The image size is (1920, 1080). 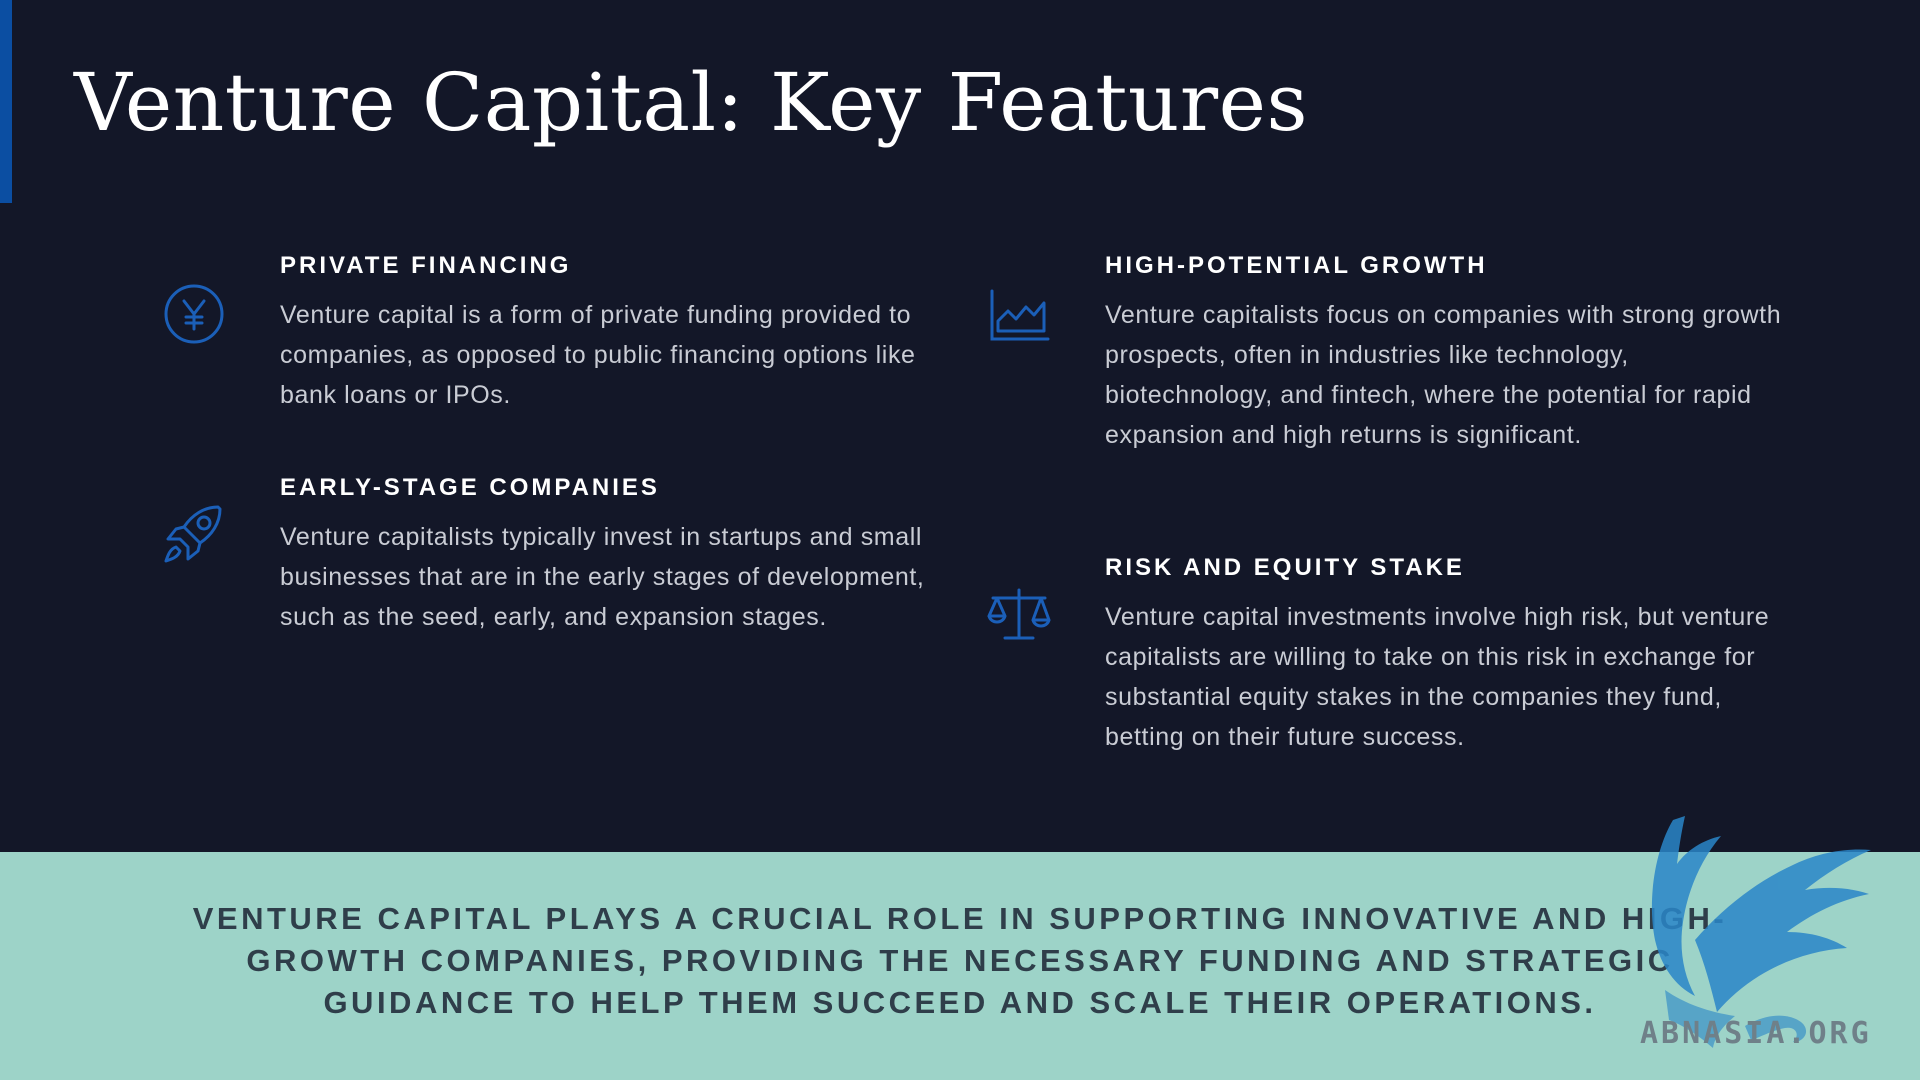 What do you see at coordinates (1772, 935) in the screenshot?
I see `watermark-logo` at bounding box center [1772, 935].